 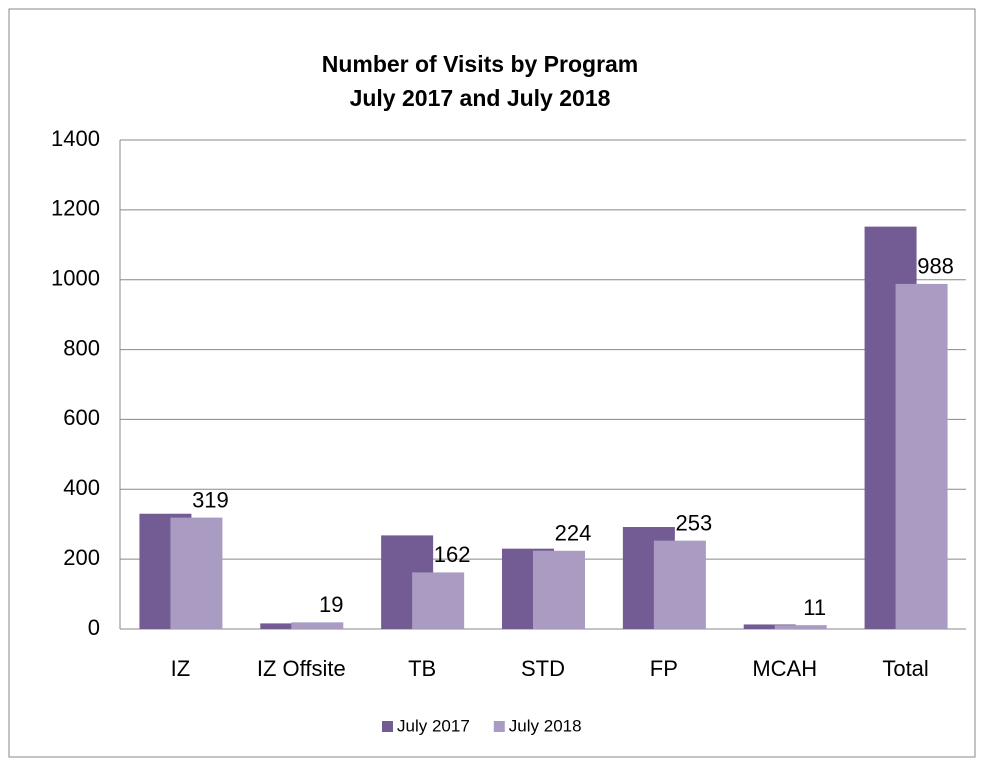 What do you see at coordinates (545, 725) in the screenshot?
I see `legend-label: July 2018` at bounding box center [545, 725].